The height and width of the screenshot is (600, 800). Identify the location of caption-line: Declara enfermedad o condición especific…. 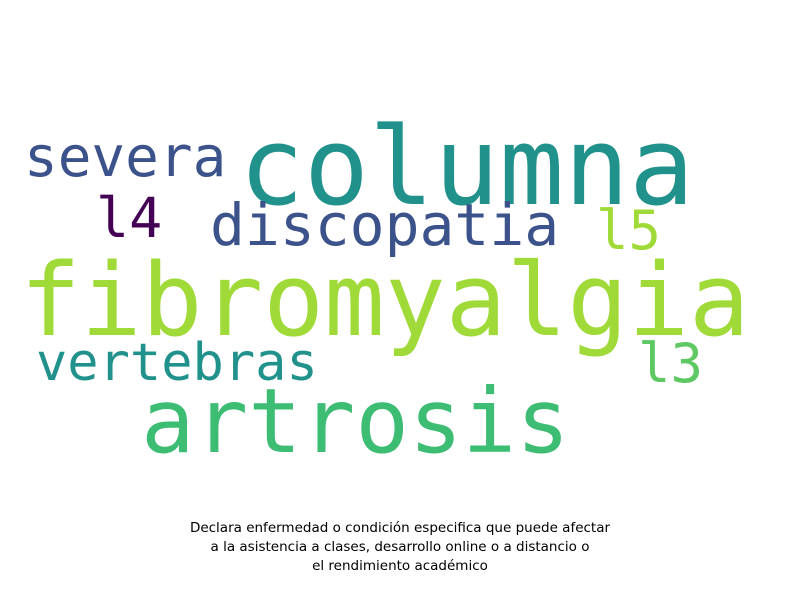
(400, 528).